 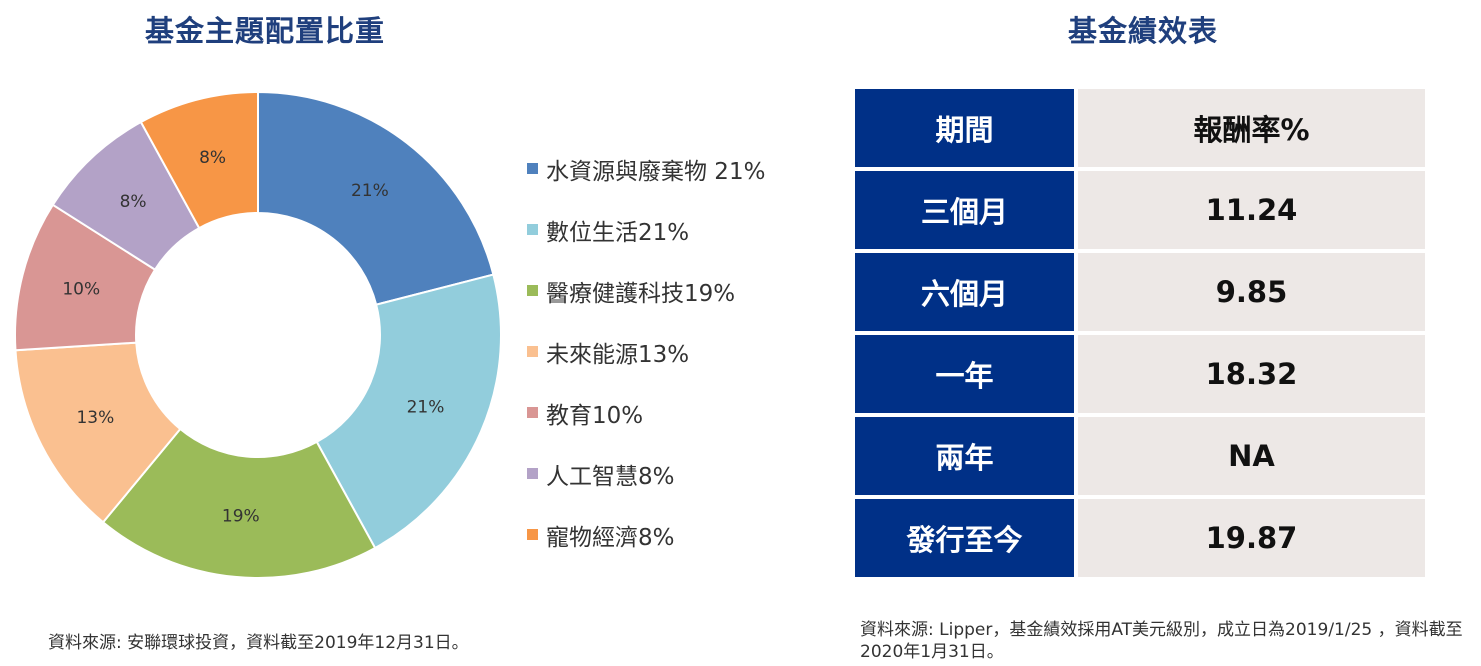 I want to click on period-cell: 六個月, so click(x=964, y=292).